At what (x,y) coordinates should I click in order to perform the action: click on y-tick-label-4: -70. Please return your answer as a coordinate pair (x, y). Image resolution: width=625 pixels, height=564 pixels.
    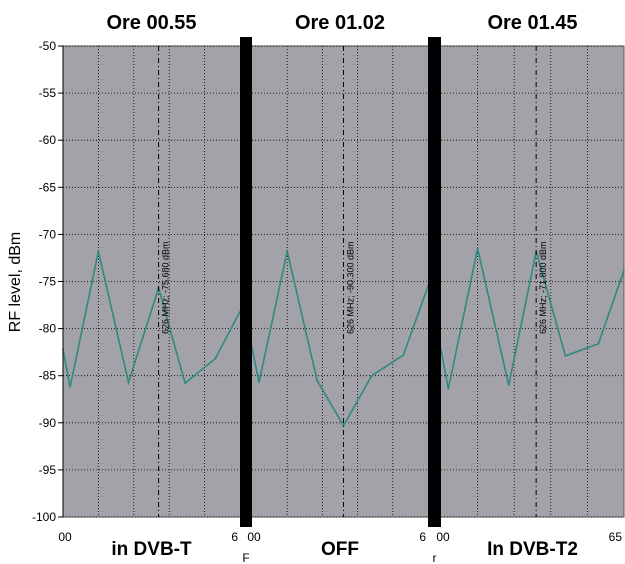
    Looking at the image, I should click on (48, 234).